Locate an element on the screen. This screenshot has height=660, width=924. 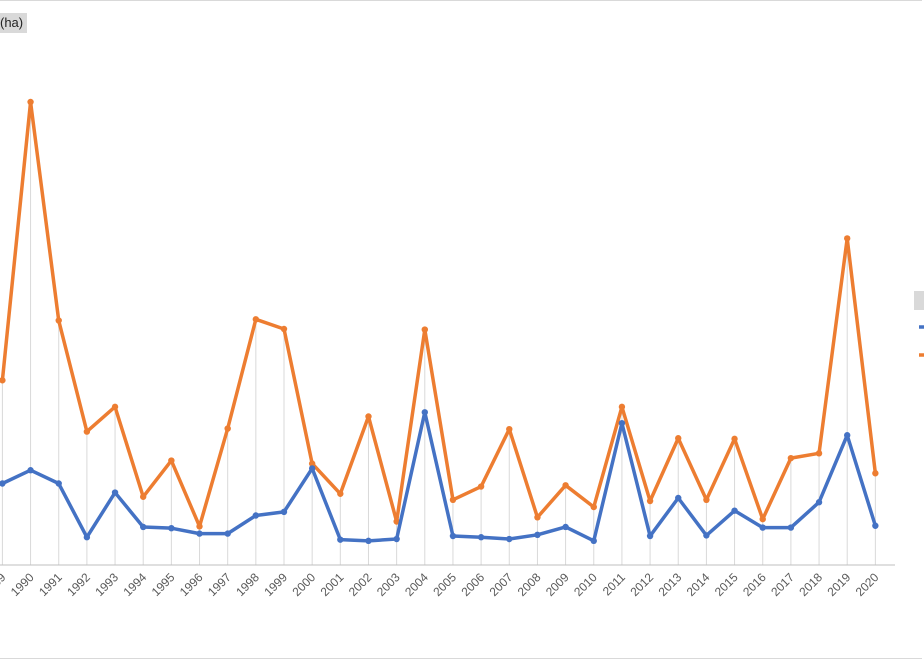
x-tick-label: 1993 is located at coordinates (106, 584).